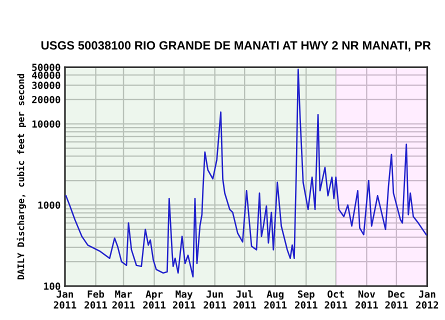  I want to click on x-tick-label: Mar 2011, so click(123, 299).